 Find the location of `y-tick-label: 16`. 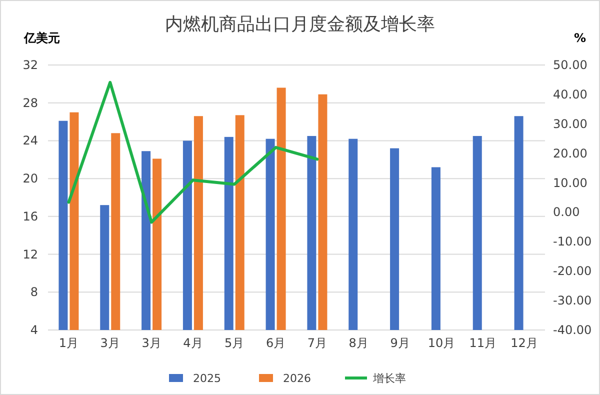

y-tick-label: 16 is located at coordinates (30, 216).